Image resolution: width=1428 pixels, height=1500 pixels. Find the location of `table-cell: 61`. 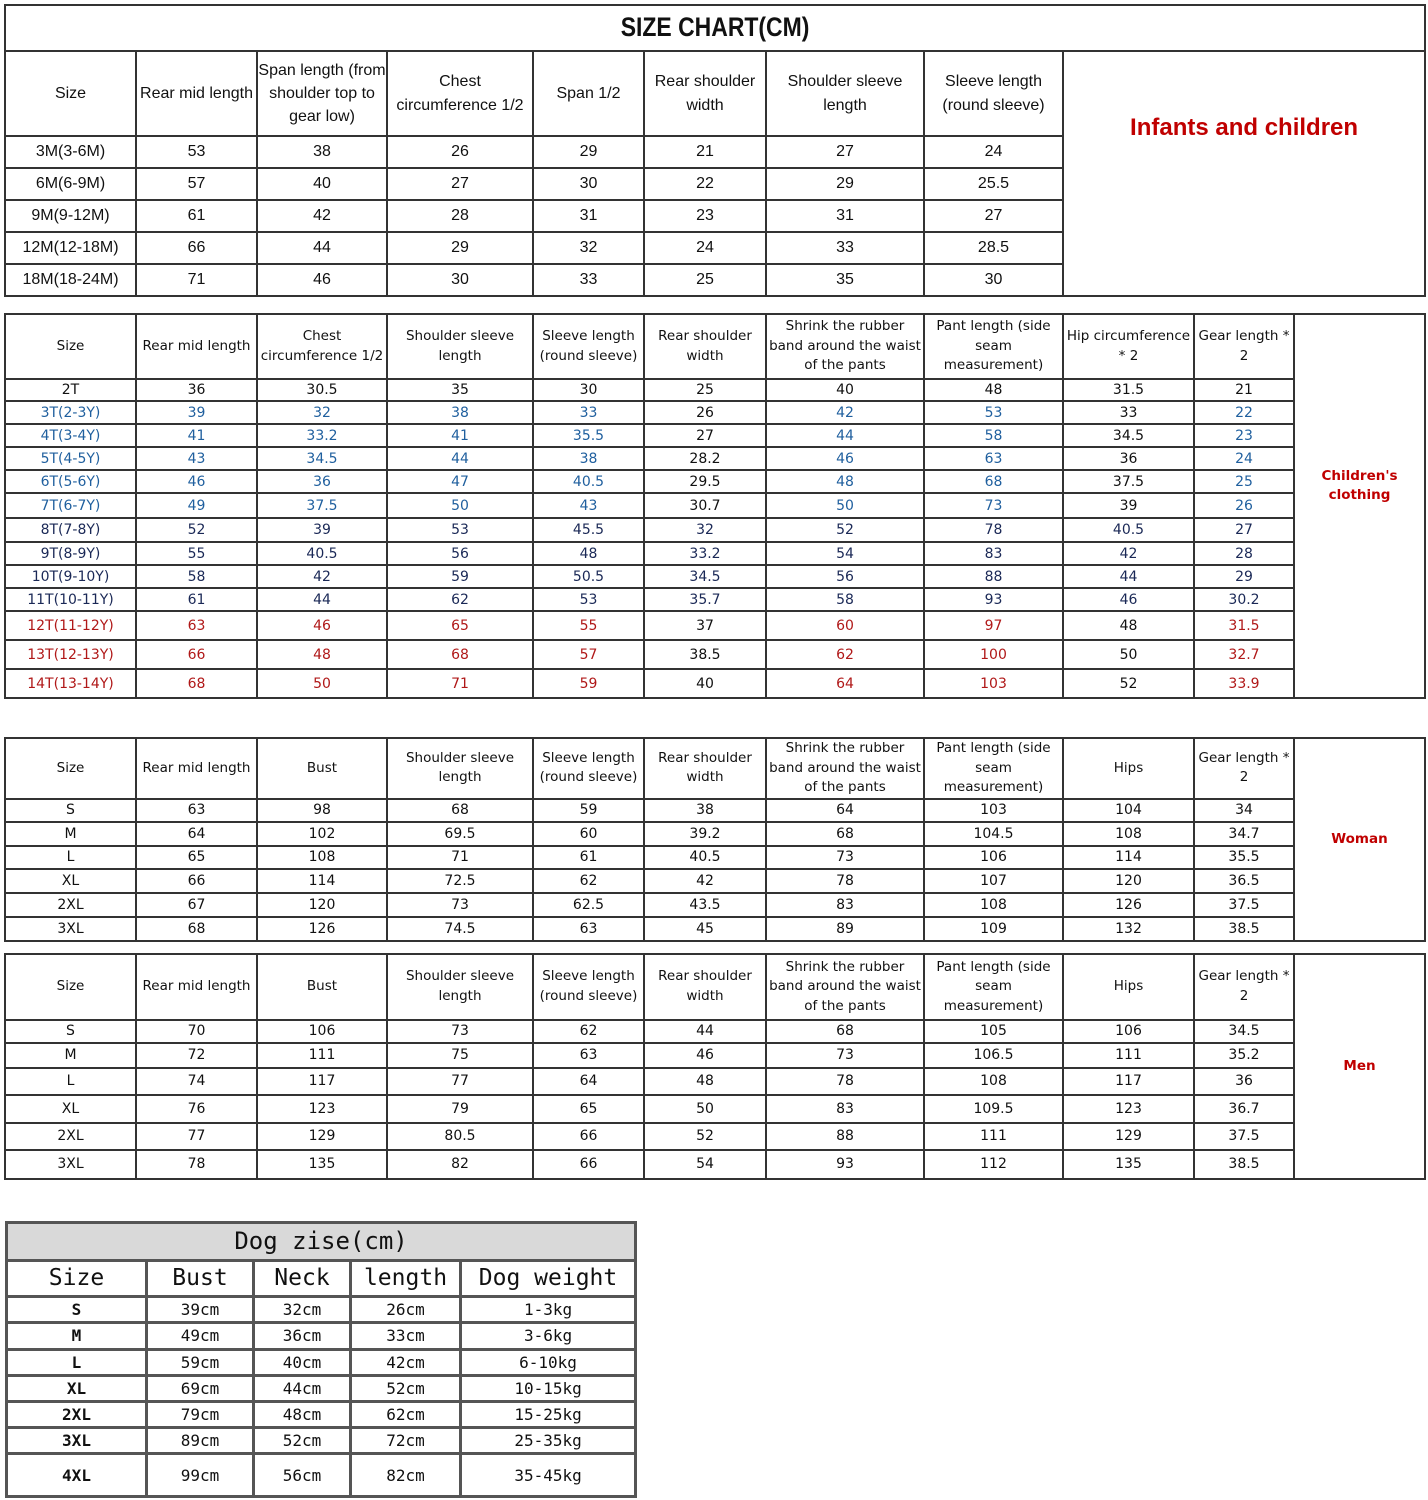

table-cell: 61 is located at coordinates (196, 216).